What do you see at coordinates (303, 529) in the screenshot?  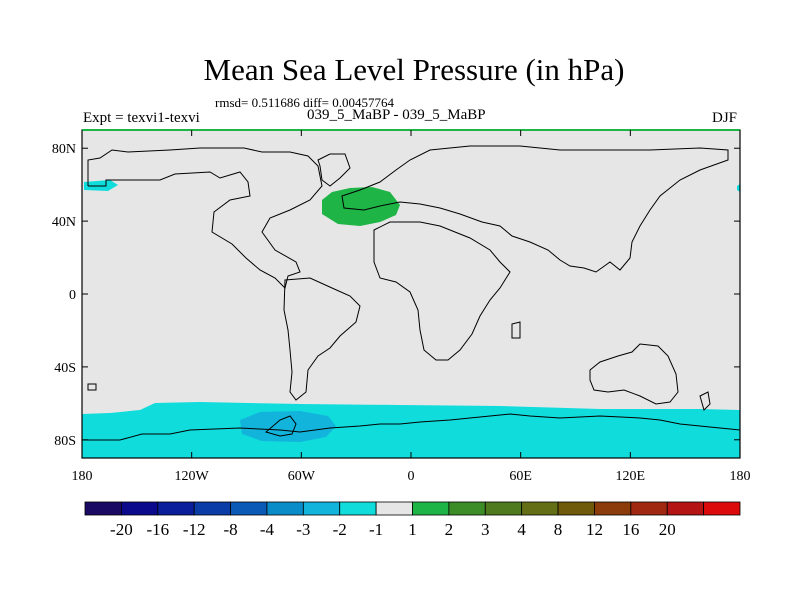 I see `colorbar-label-5: -3` at bounding box center [303, 529].